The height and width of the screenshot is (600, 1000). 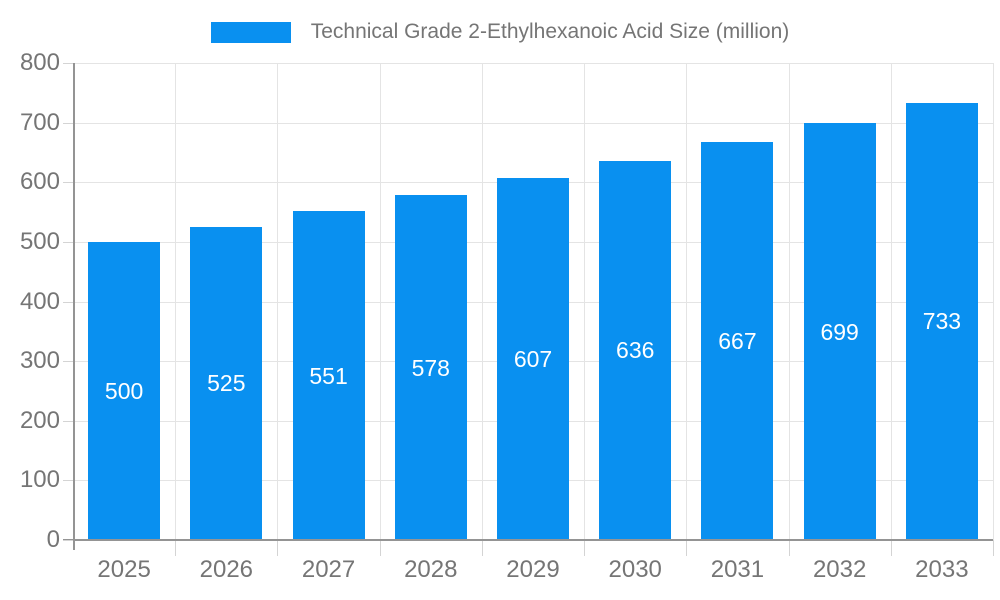 What do you see at coordinates (737, 569) in the screenshot?
I see `x-tick-label: 2031` at bounding box center [737, 569].